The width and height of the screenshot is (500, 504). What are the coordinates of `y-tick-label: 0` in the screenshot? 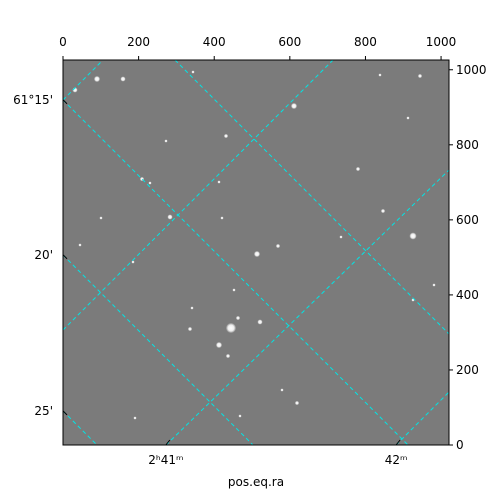 It's located at (460, 445).